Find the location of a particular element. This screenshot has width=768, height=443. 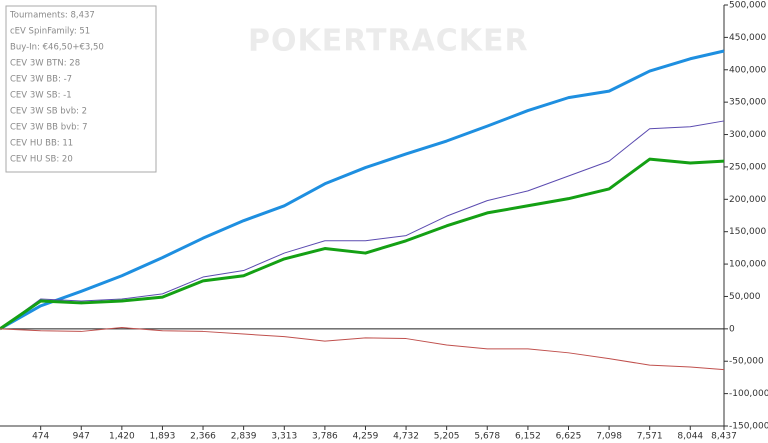

y-tick-label: 500,000 is located at coordinates (747, 6).